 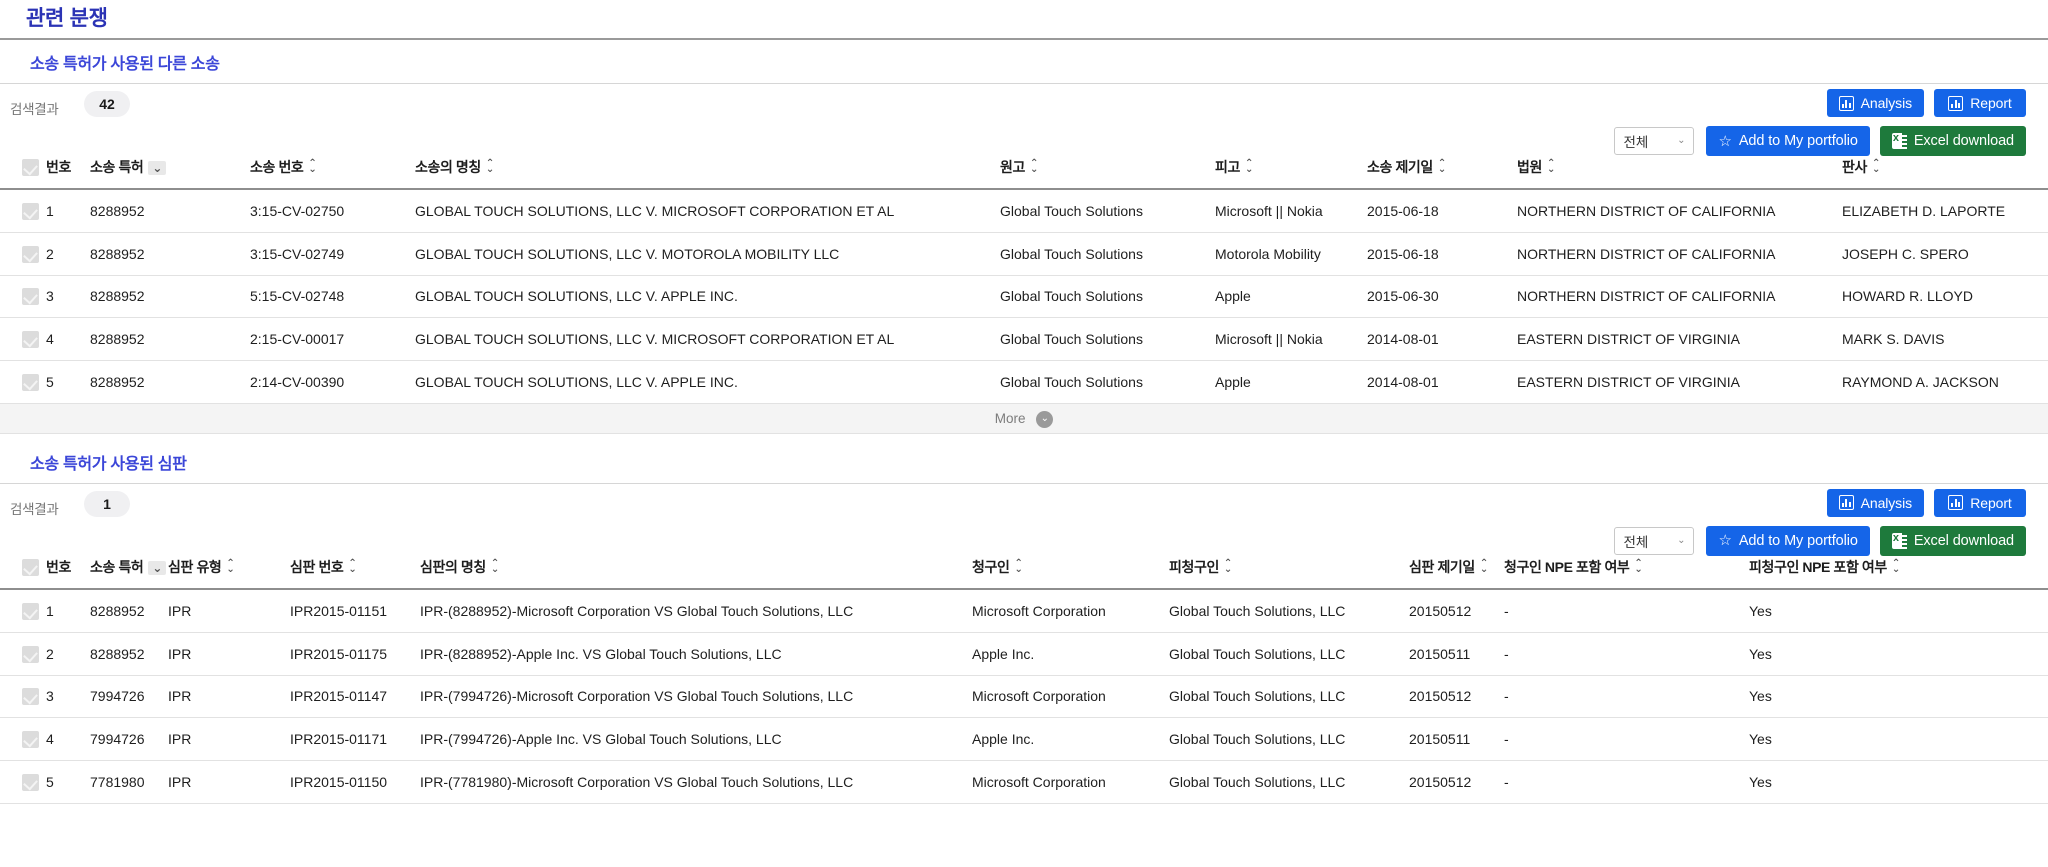 I want to click on cell-trial-filed-date: 20150512, so click(x=1456, y=697).